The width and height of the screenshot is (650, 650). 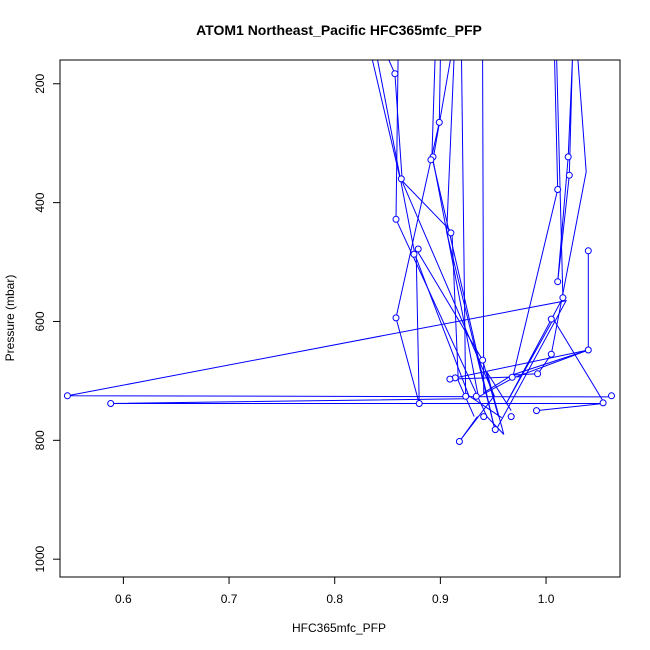 What do you see at coordinates (40, 202) in the screenshot?
I see `y-tick-label: 400` at bounding box center [40, 202].